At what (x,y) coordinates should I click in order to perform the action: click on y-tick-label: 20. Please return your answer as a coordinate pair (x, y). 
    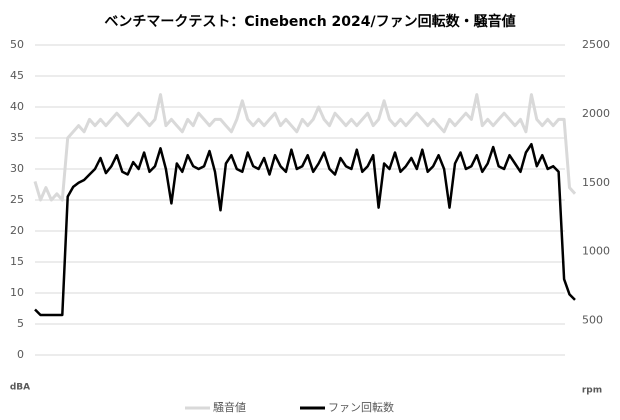
    Looking at the image, I should click on (17, 230).